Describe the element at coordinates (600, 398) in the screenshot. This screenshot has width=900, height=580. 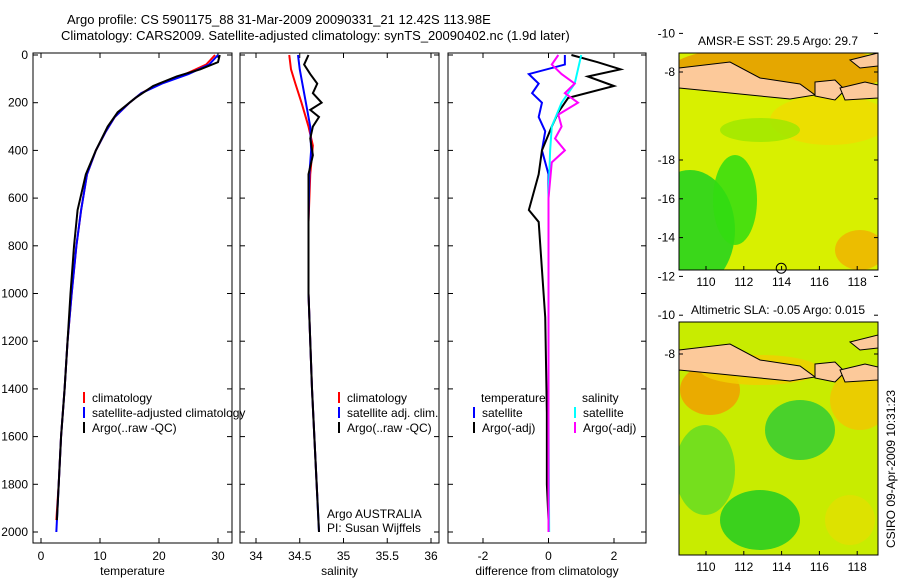
I see `legend-header: salinity` at that location.